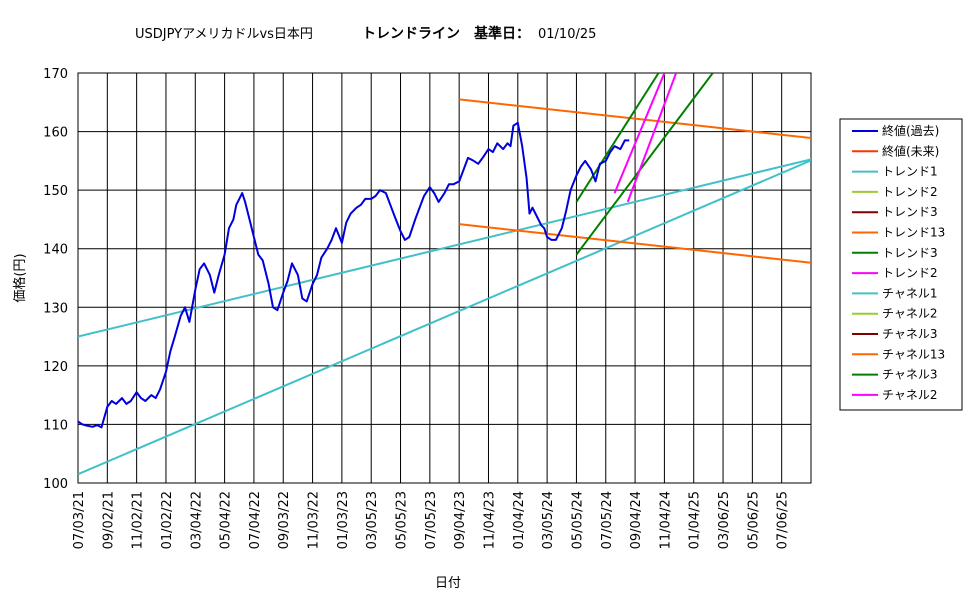  Describe the element at coordinates (55, 133) in the screenshot. I see `y-tick-label: 160` at that location.